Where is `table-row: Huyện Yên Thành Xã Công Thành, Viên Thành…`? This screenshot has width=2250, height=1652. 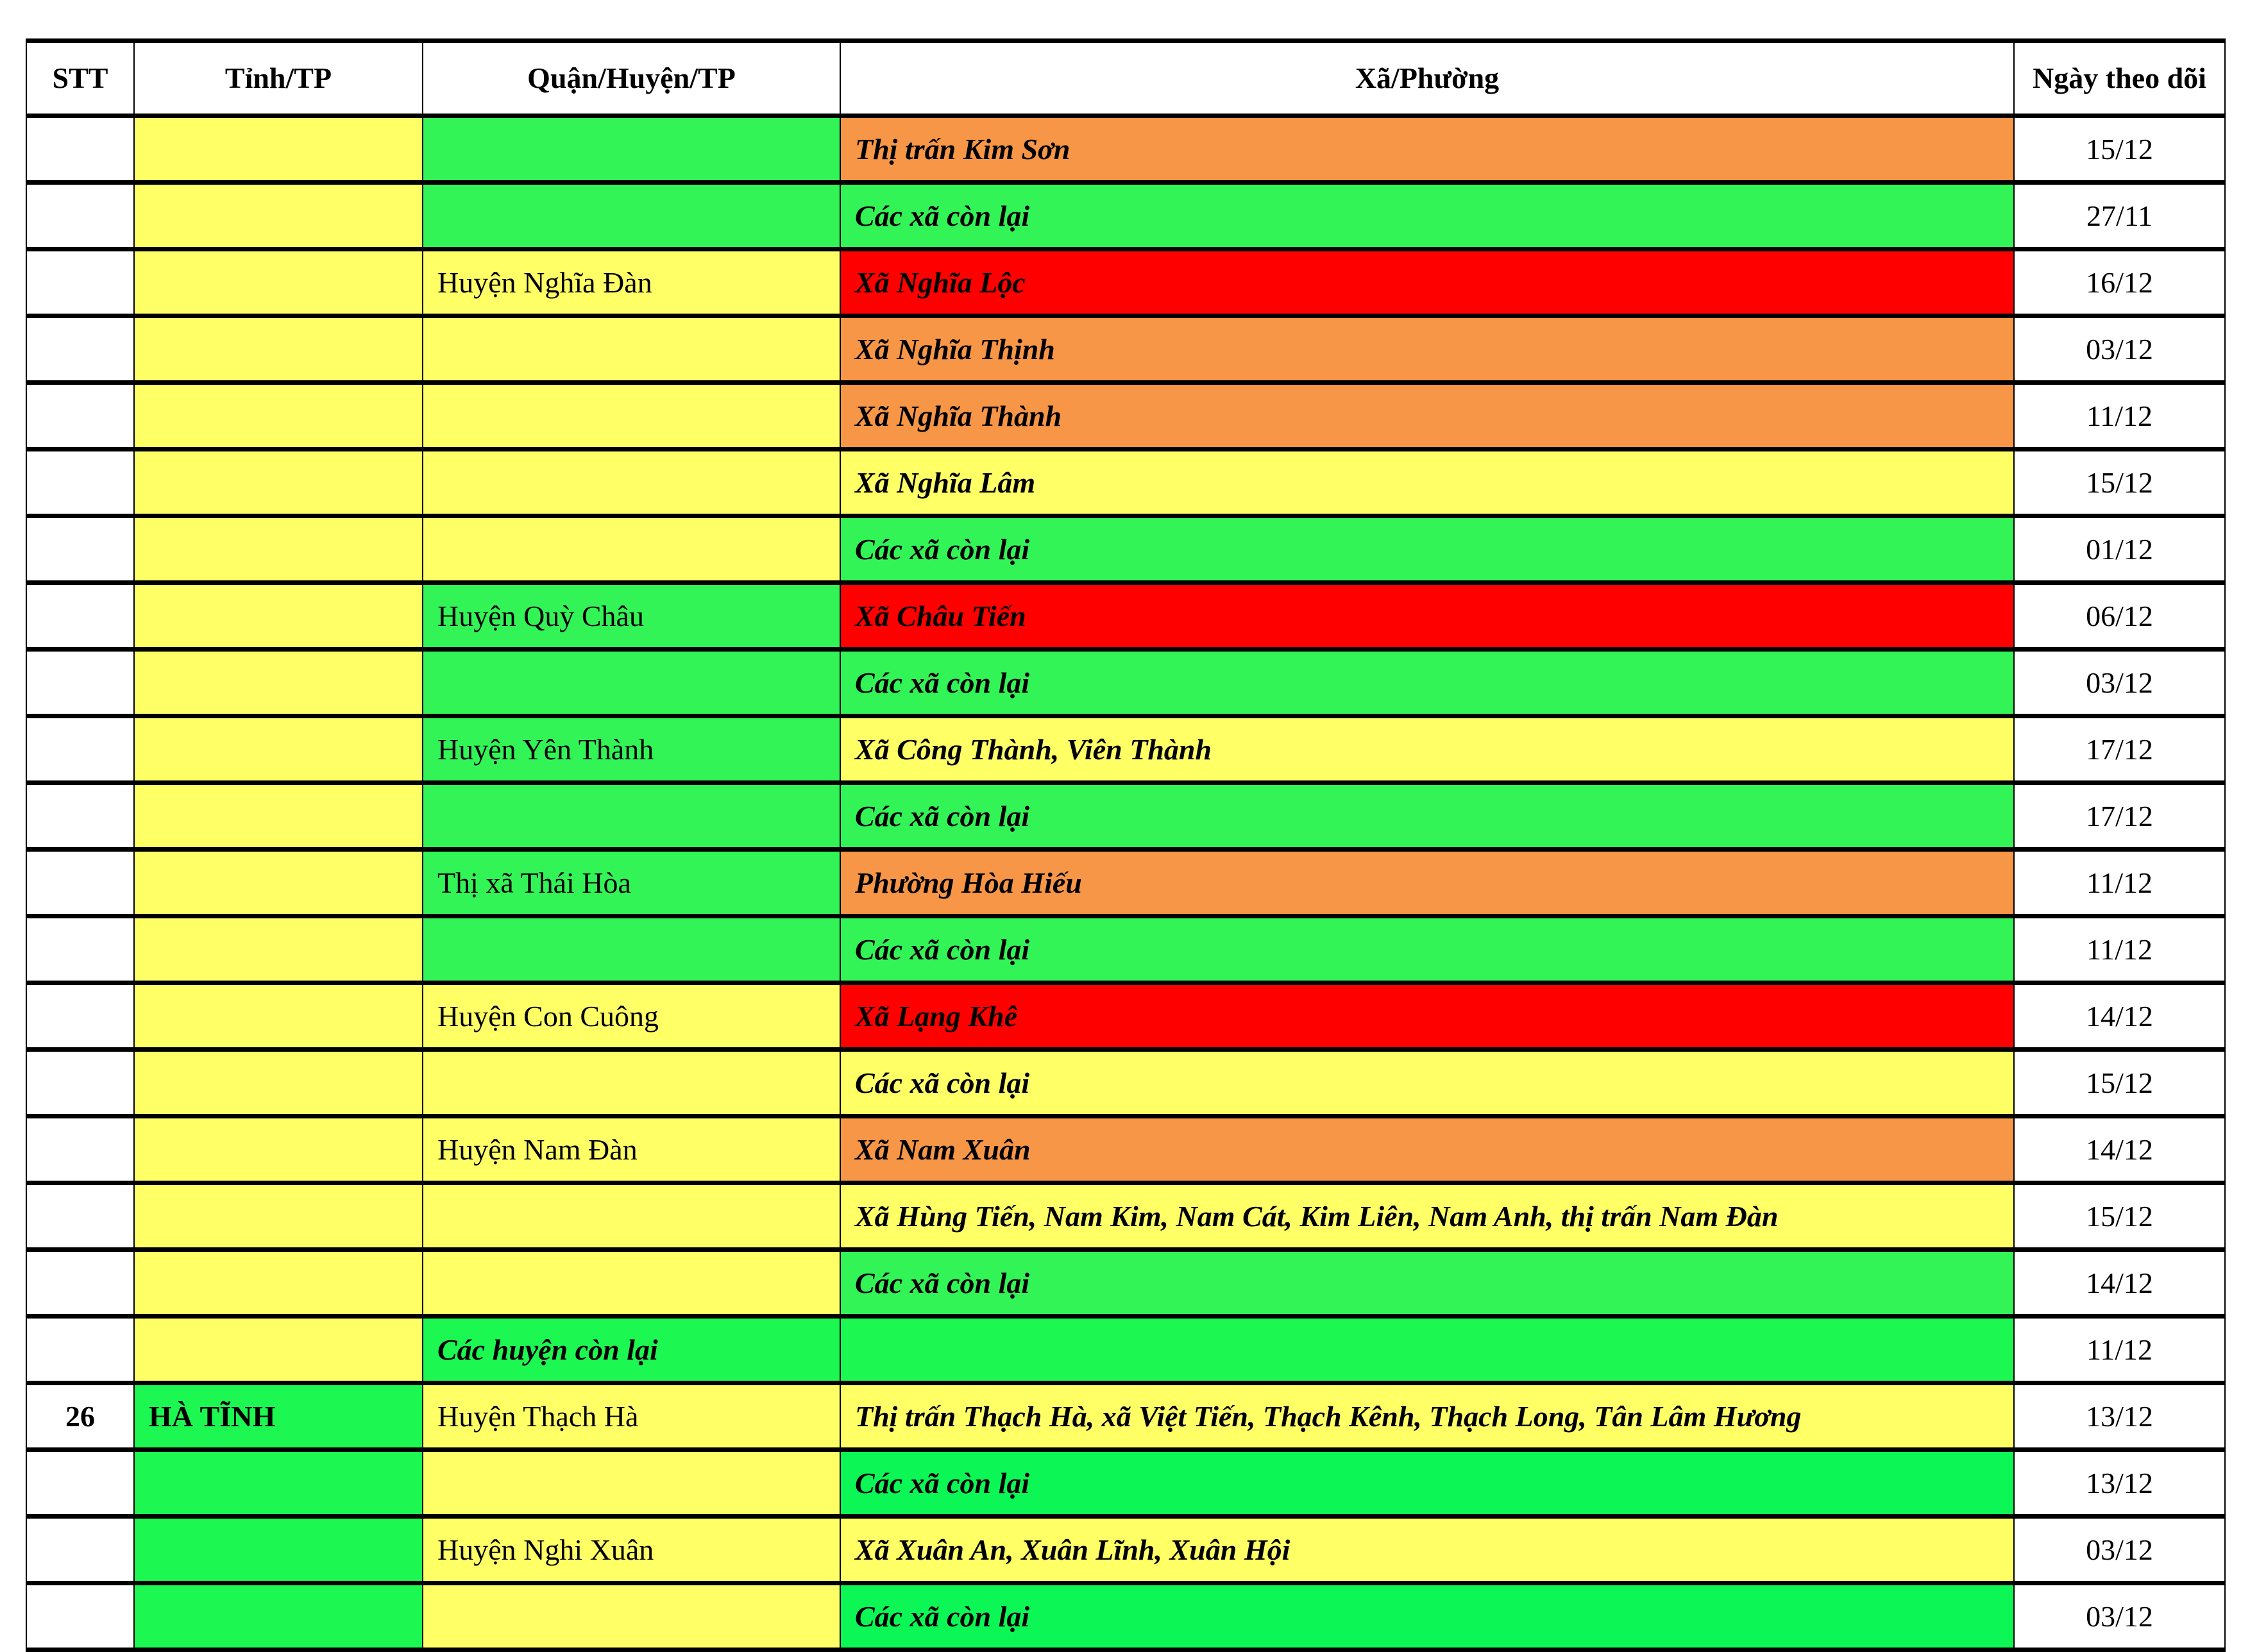
table-row: Huyện Yên Thành Xã Công Thành, Viên Thành… is located at coordinates (1126, 749).